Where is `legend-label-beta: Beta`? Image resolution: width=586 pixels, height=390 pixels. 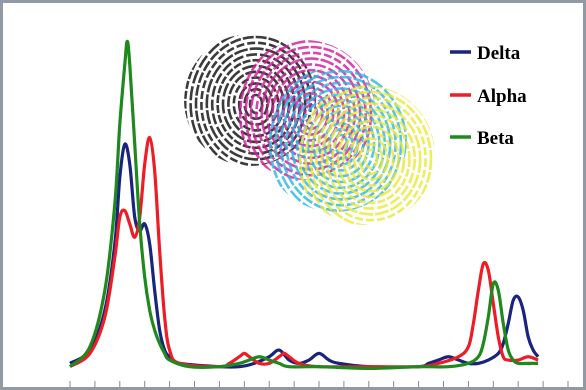 legend-label-beta: Beta is located at coordinates (495, 138).